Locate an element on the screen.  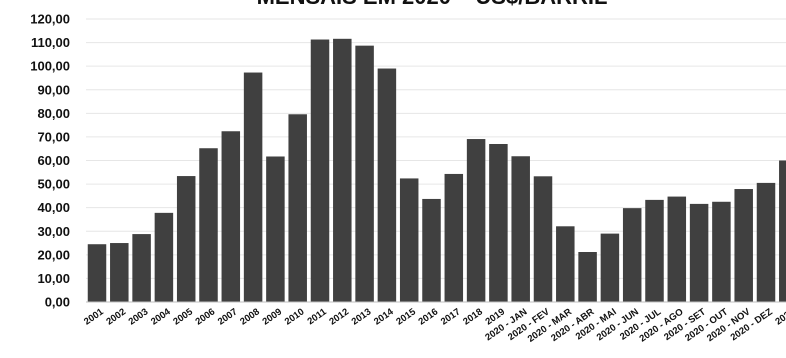
y-tick-label: 20,00 is located at coordinates (53, 254).